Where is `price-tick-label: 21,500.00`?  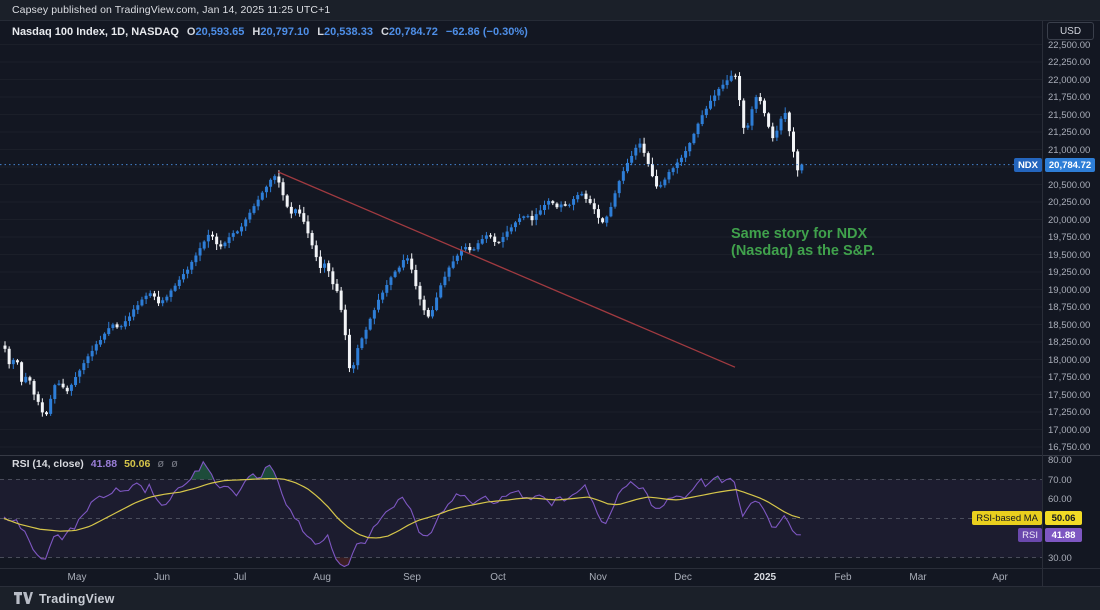 price-tick-label: 21,500.00 is located at coordinates (1069, 115).